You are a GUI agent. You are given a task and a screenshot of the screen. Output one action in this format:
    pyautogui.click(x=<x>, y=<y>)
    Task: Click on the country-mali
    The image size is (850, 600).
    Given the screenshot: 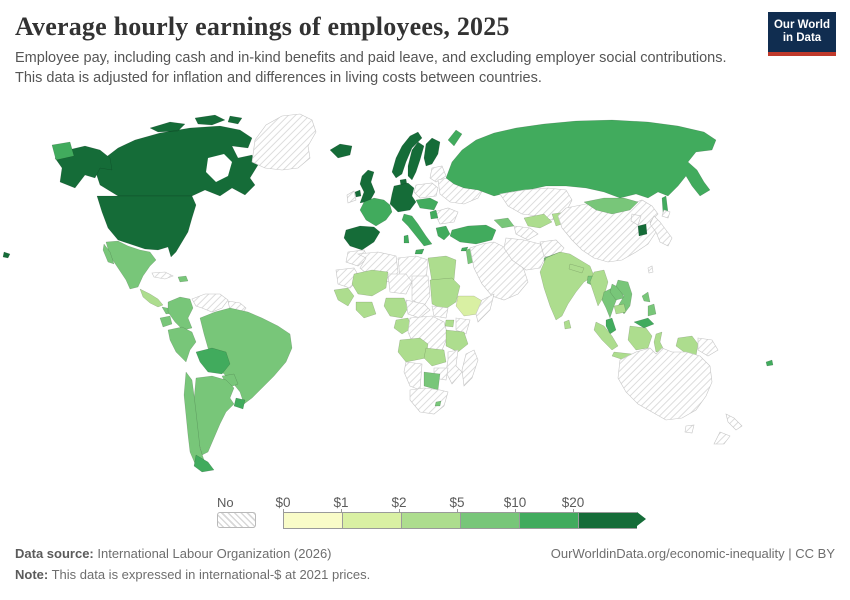 What is the action you would take?
    pyautogui.click(x=370, y=283)
    